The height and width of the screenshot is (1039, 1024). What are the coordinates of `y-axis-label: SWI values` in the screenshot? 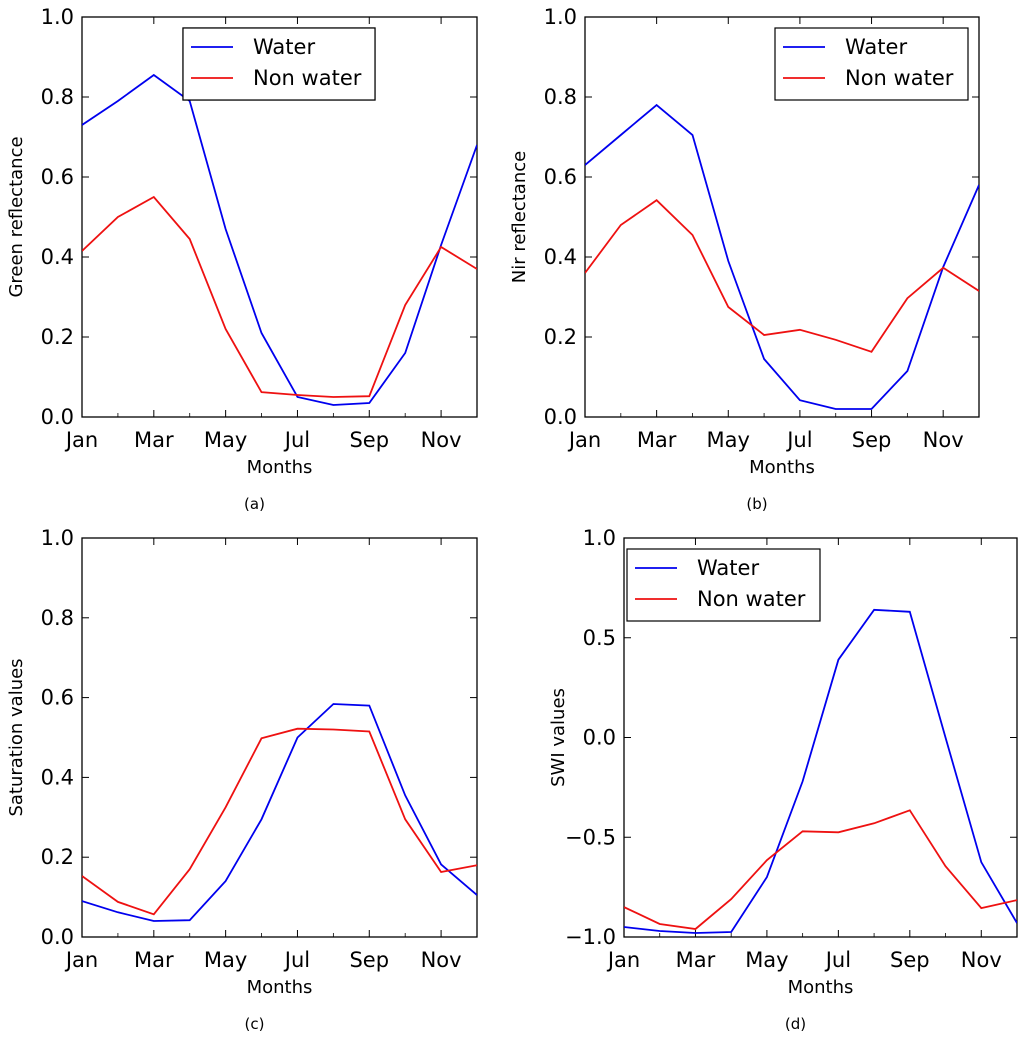 It's located at (558, 737).